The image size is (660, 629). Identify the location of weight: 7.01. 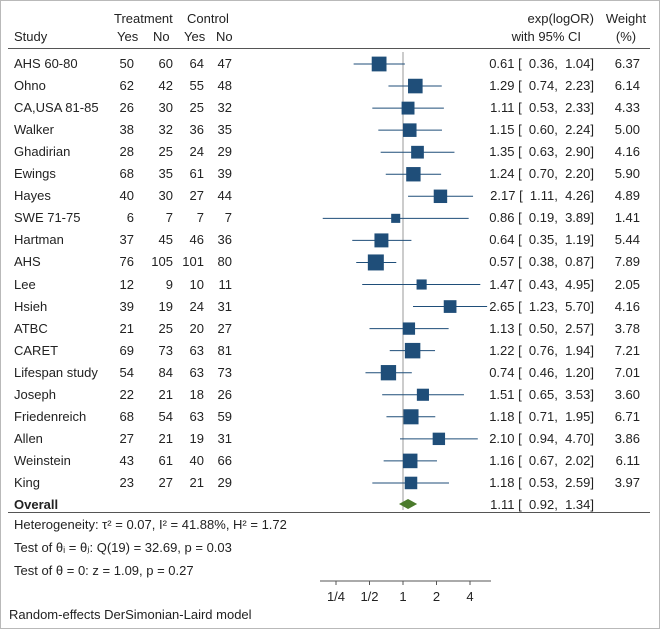
(627, 372).